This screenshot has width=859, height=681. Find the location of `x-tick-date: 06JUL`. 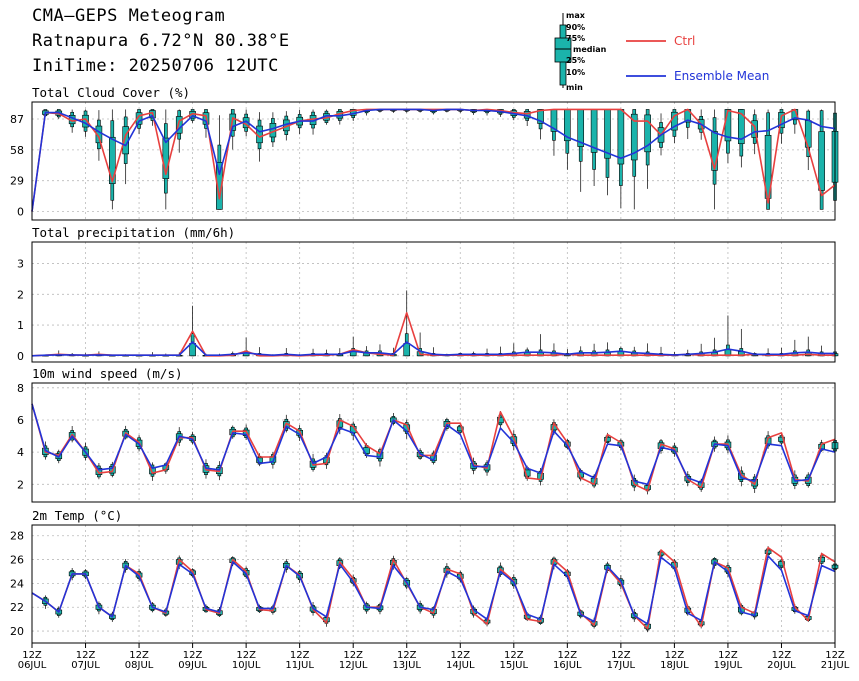

x-tick-date: 06JUL is located at coordinates (32, 665).